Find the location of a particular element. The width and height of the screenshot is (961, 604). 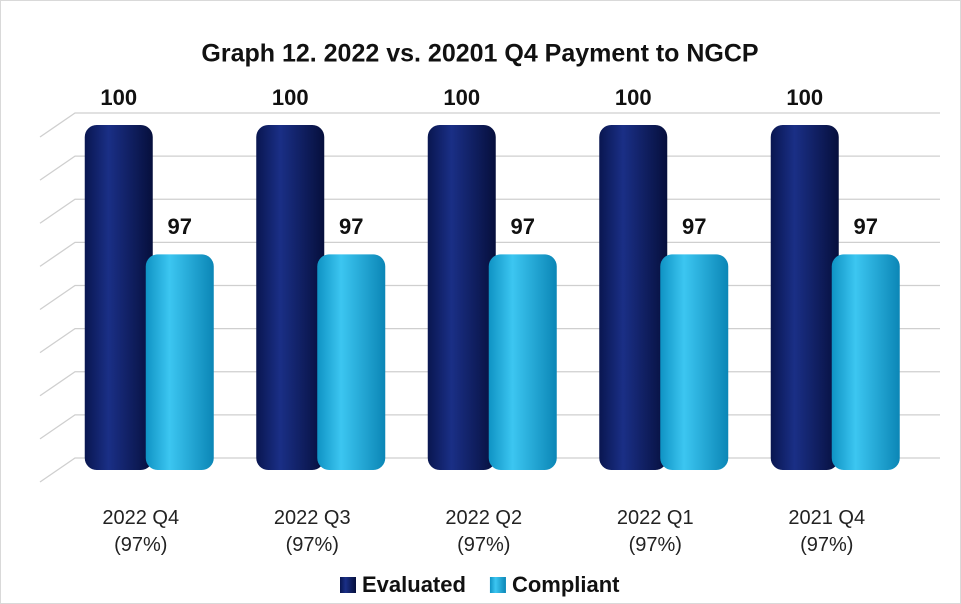

x-tick-label: 2022 Q4 (97%) is located at coordinates (141, 531).